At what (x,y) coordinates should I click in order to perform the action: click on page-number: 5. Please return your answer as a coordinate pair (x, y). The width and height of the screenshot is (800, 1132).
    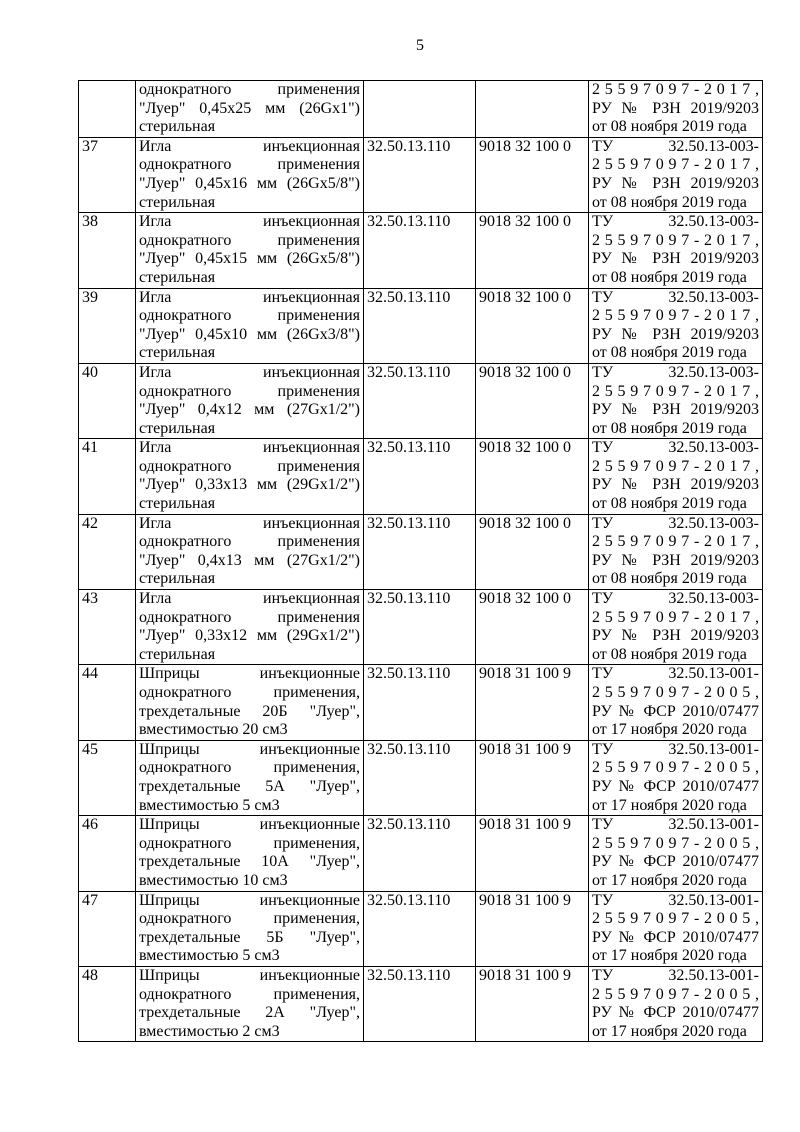
    Looking at the image, I should click on (420, 45).